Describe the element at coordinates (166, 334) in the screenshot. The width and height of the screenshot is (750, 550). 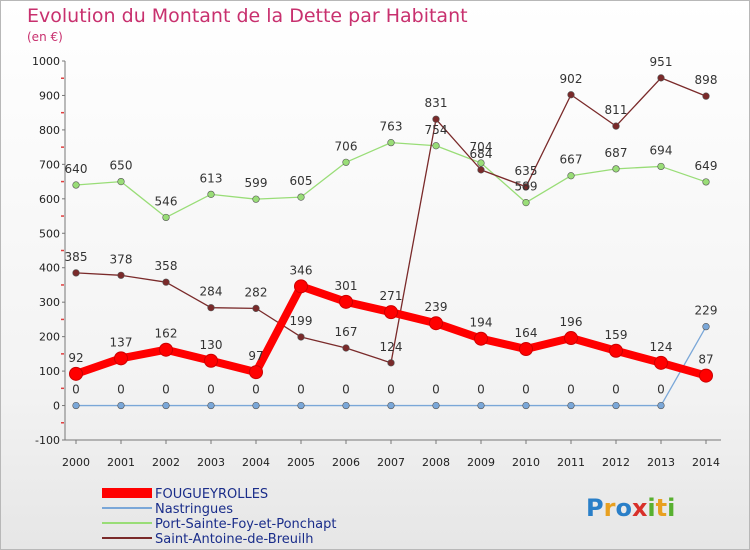
I see `data-label: 162` at that location.